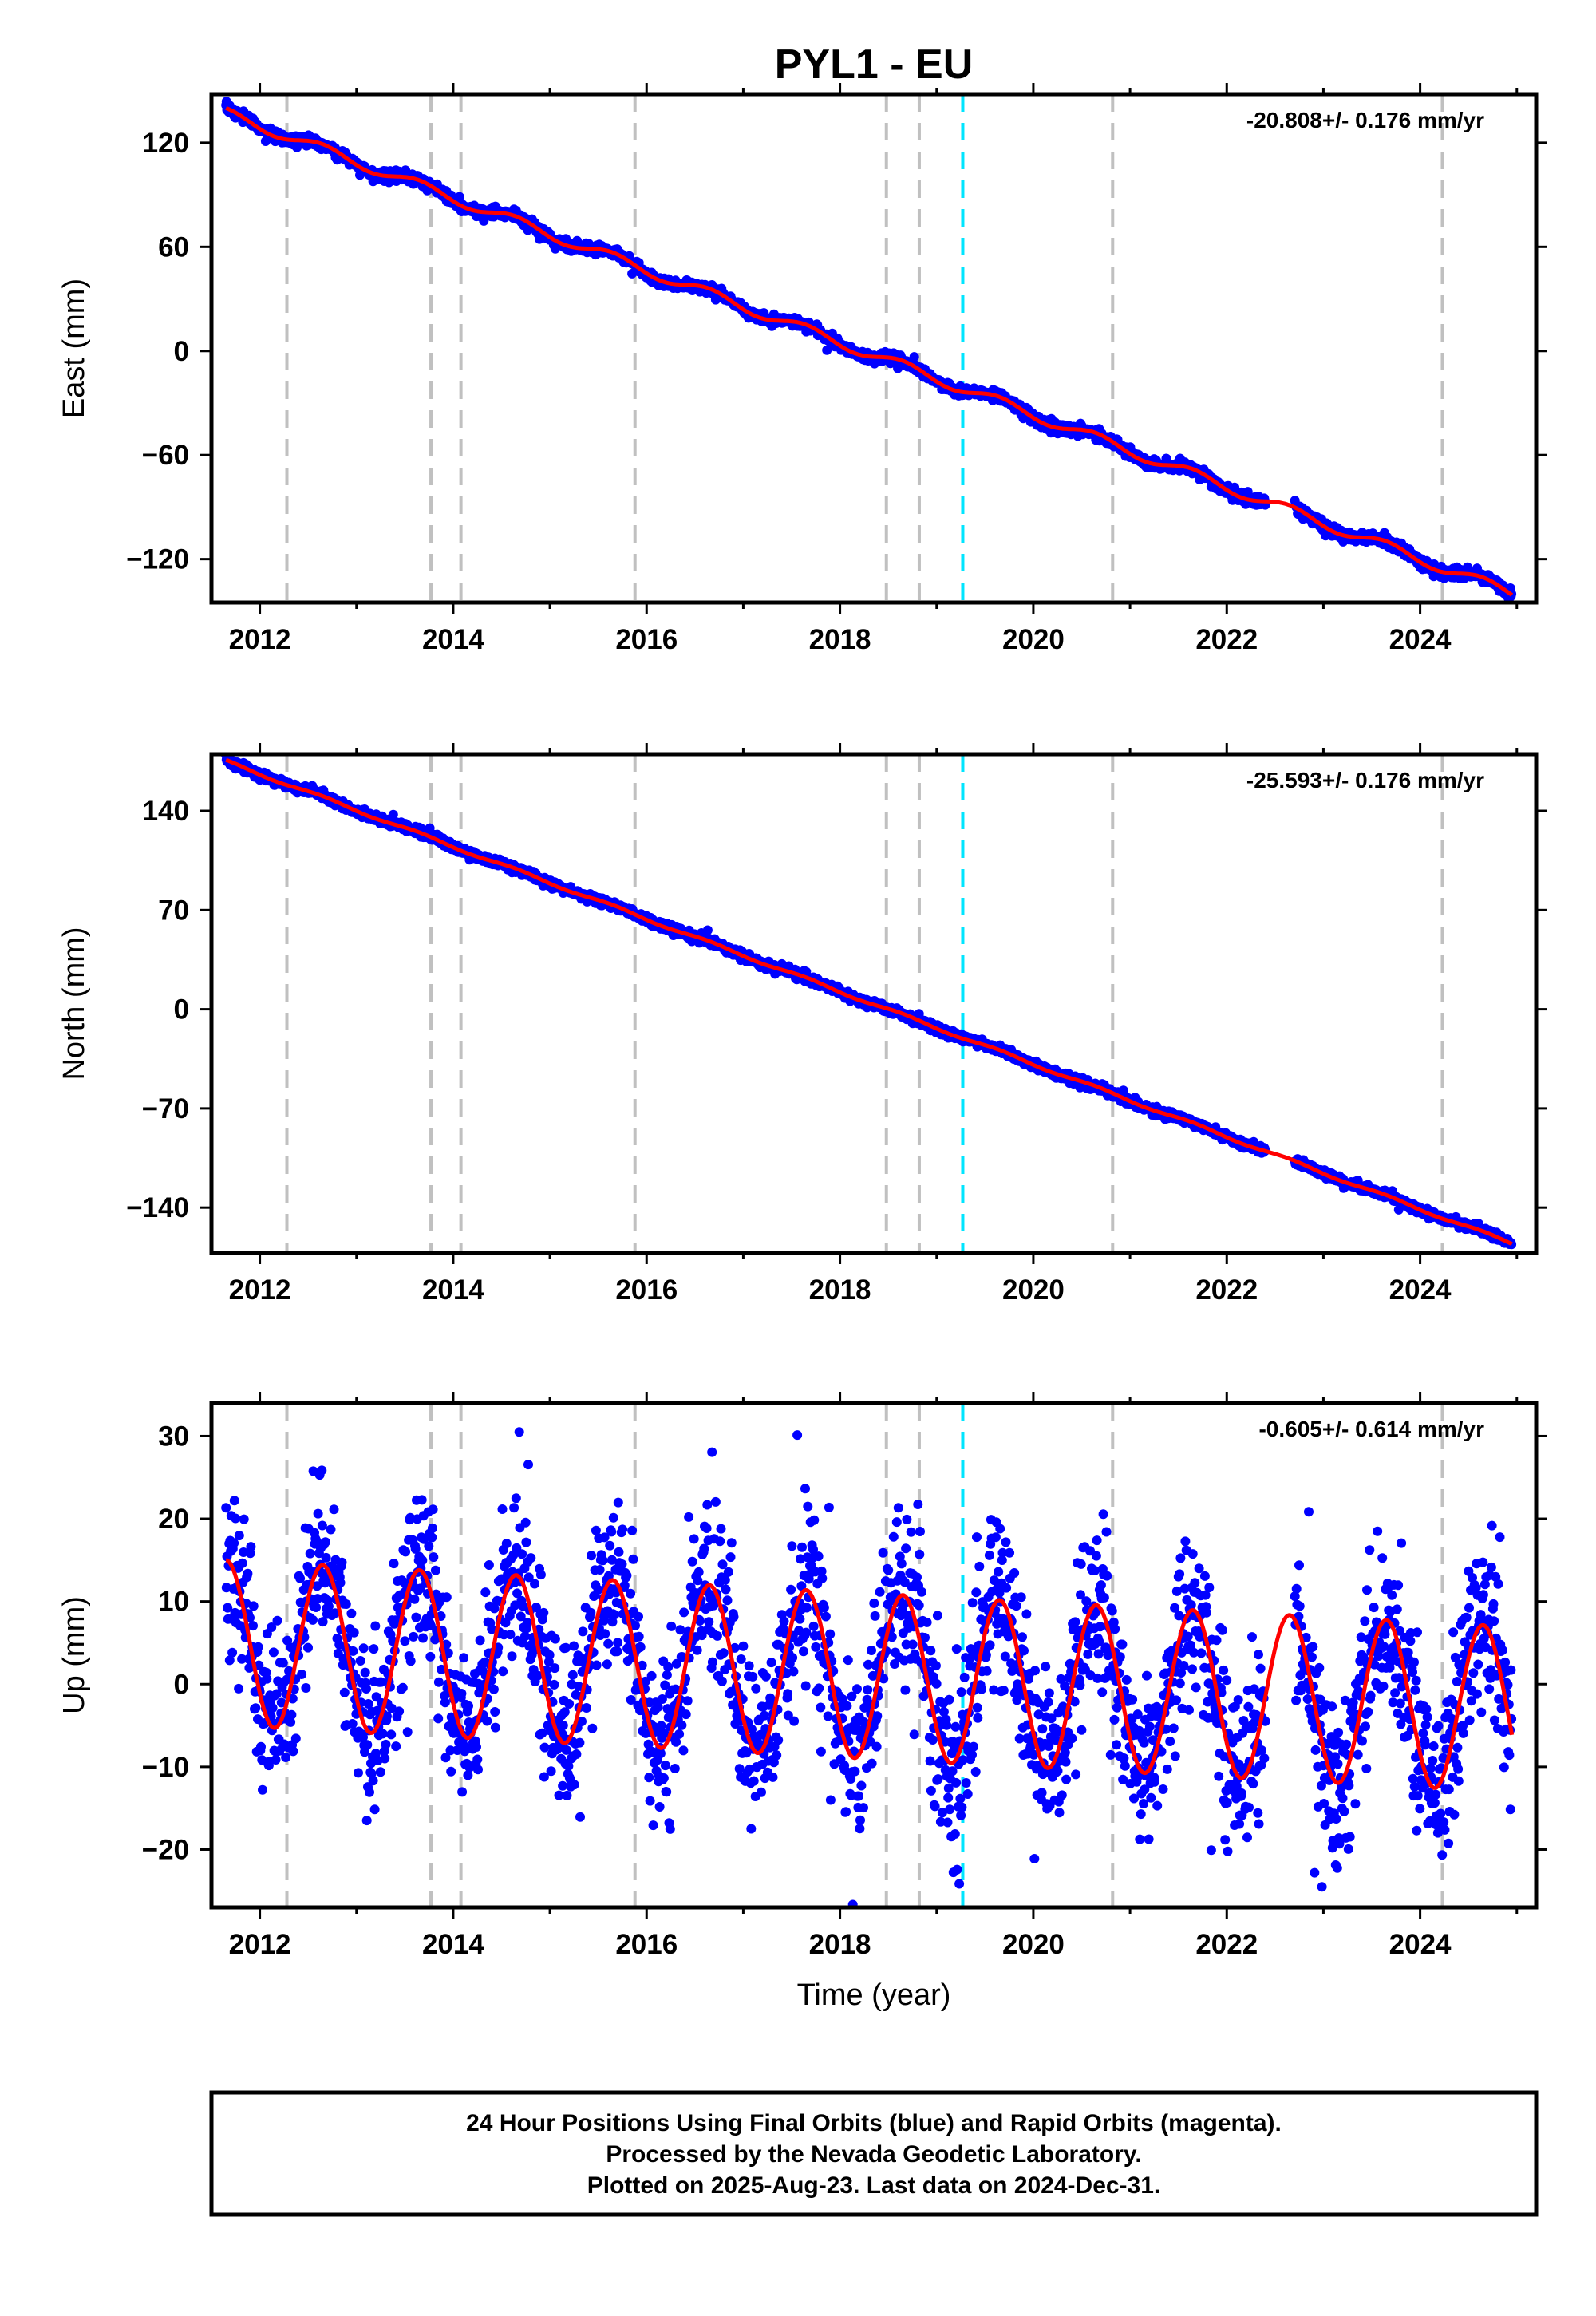  What do you see at coordinates (1365, 120) in the screenshot?
I see `rate-label: -20.808+/- 0.176 mm/yr` at bounding box center [1365, 120].